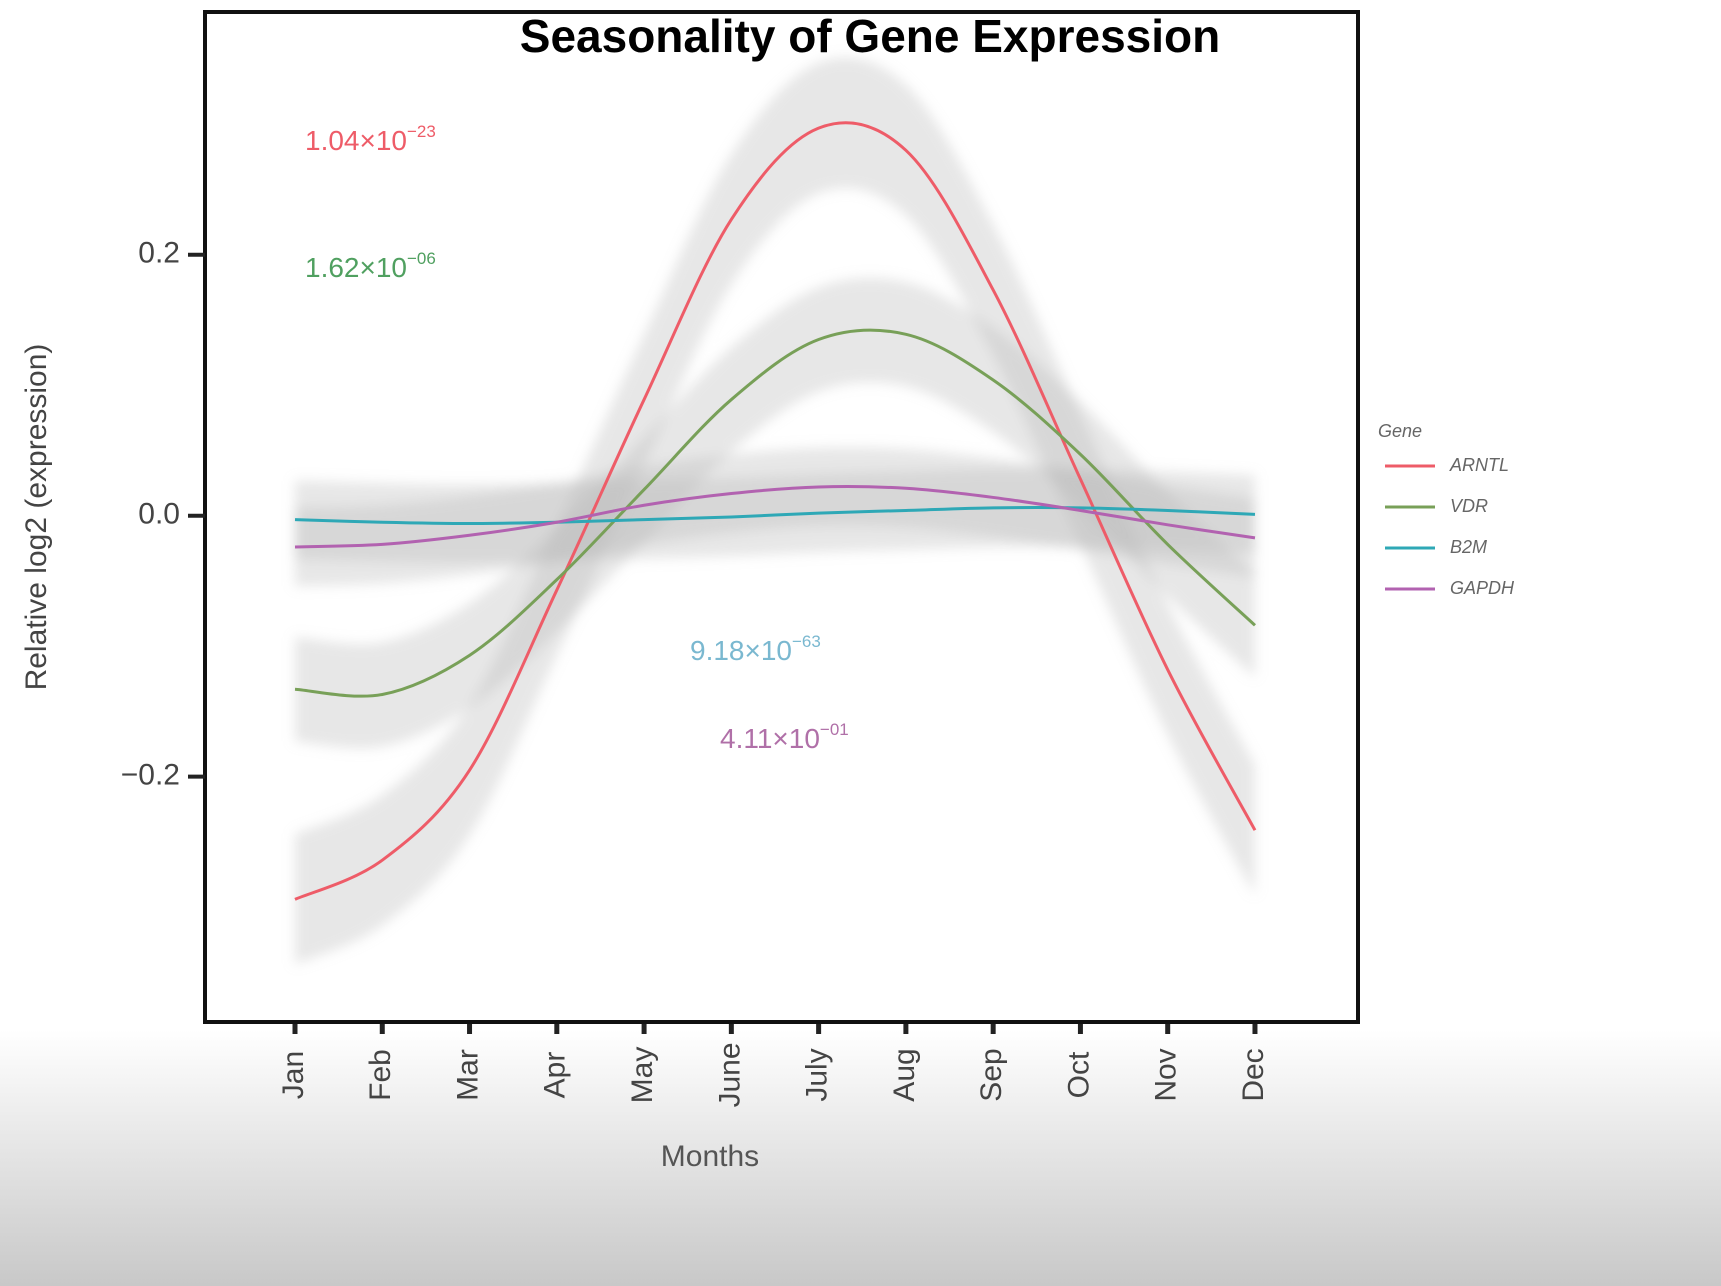 This screenshot has height=1286, width=1721. What do you see at coordinates (770, 738) in the screenshot?
I see `annotation-text: 4.11×10` at bounding box center [770, 738].